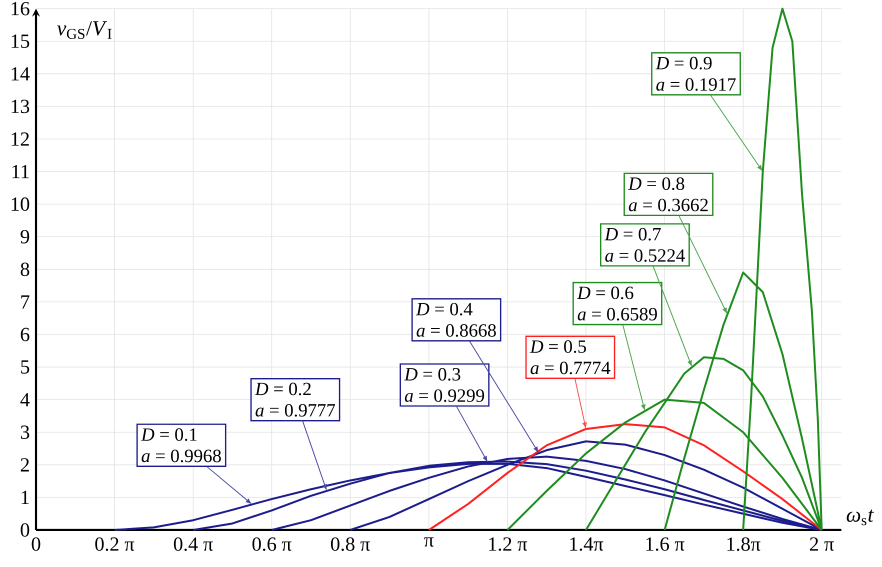  What do you see at coordinates (668, 205) in the screenshot?
I see `annotation: a = 0.3662` at bounding box center [668, 205].